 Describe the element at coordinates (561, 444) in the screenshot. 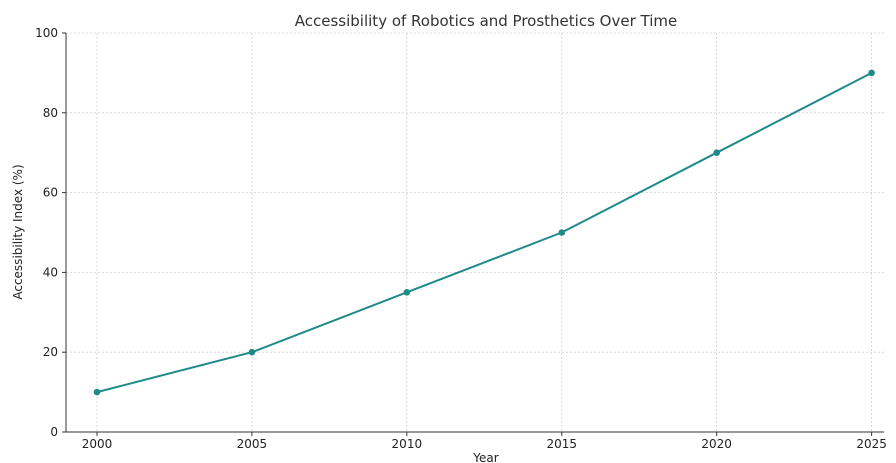

I see `x-tick-label: 2015` at that location.